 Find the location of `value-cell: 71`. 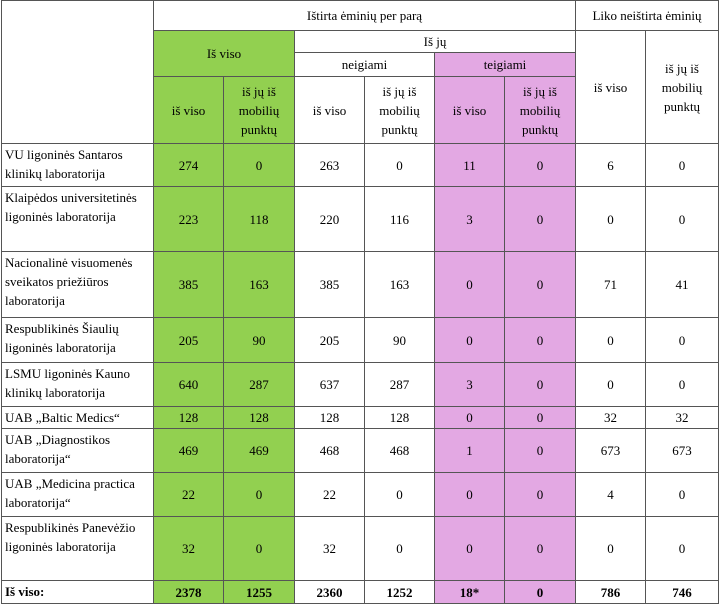

value-cell: 71 is located at coordinates (610, 284).